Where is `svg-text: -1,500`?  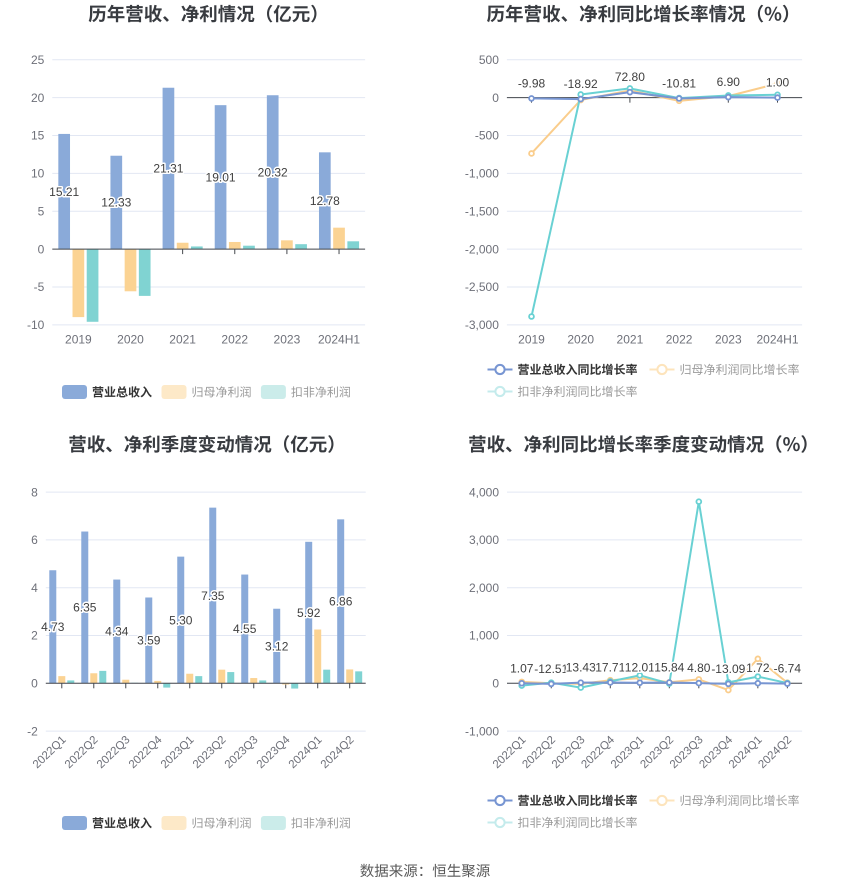 svg-text: -1,500 is located at coordinates (482, 211).